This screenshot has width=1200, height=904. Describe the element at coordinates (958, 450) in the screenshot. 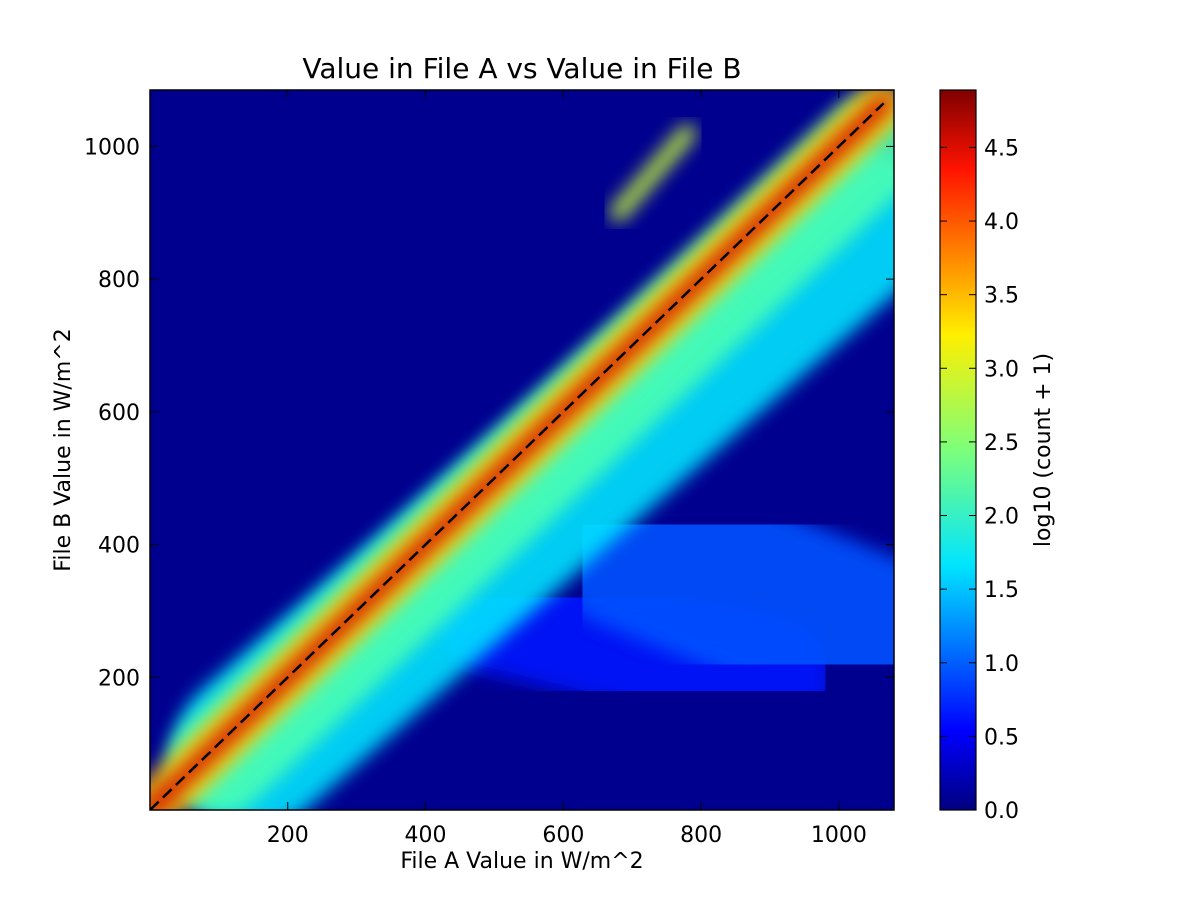

I see `colorbar` at that location.